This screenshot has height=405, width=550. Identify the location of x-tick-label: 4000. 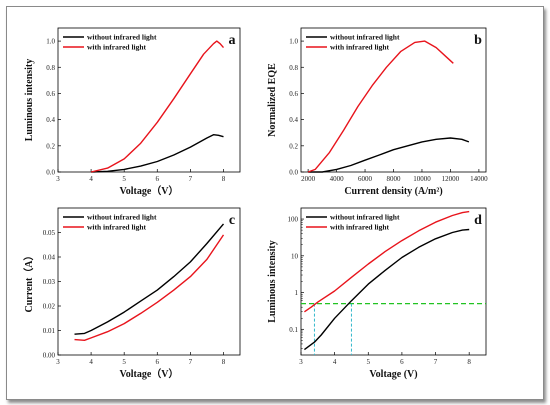
(337, 179).